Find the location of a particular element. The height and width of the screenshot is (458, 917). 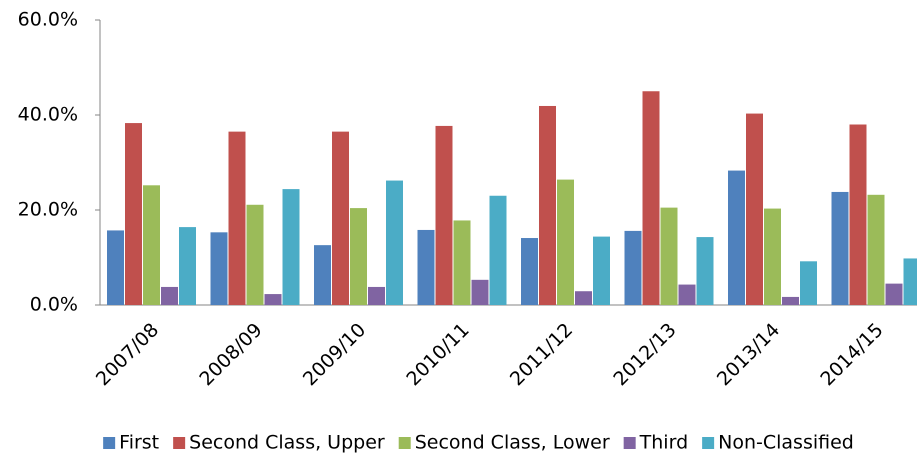

x-tick-label: 2011/12 is located at coordinates (541, 354).